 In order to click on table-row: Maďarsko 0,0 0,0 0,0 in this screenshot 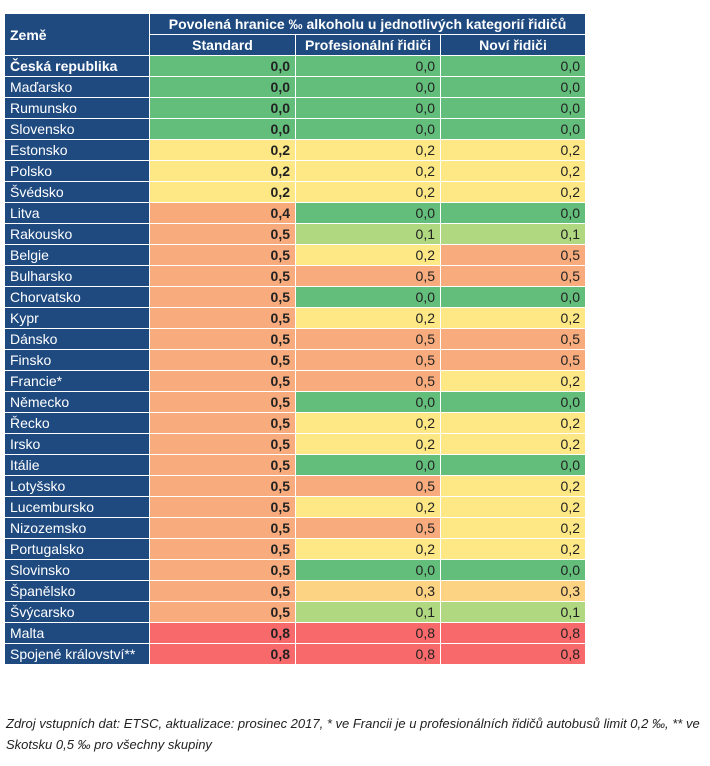, I will do `click(295, 87)`.